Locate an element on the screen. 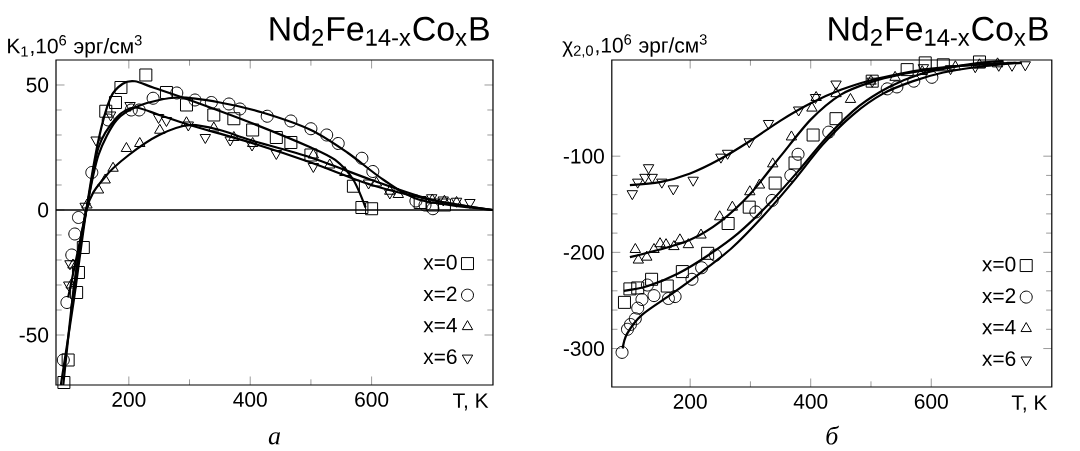  y-tick-label: -200 is located at coordinates (583, 252).